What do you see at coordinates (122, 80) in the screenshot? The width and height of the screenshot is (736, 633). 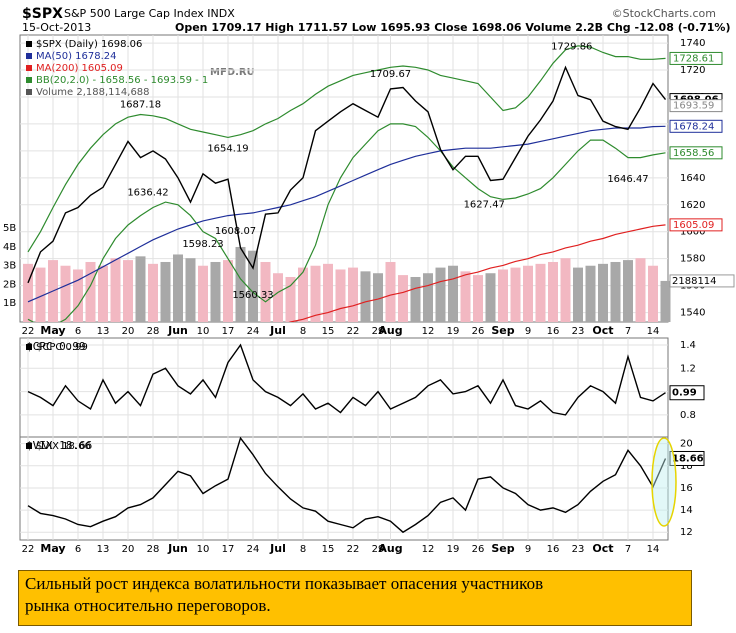 I see `legend-entry: BB(20,2.0) - 1658.56 - 1693.59 - 1` at bounding box center [122, 80].